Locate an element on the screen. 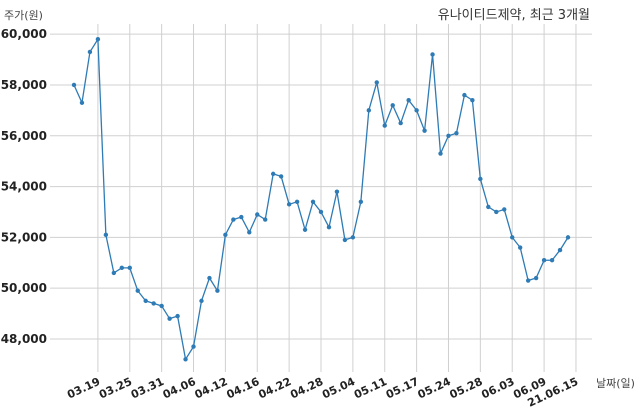 The width and height of the screenshot is (640, 414). x-tick-label: 06.03 is located at coordinates (497, 388).